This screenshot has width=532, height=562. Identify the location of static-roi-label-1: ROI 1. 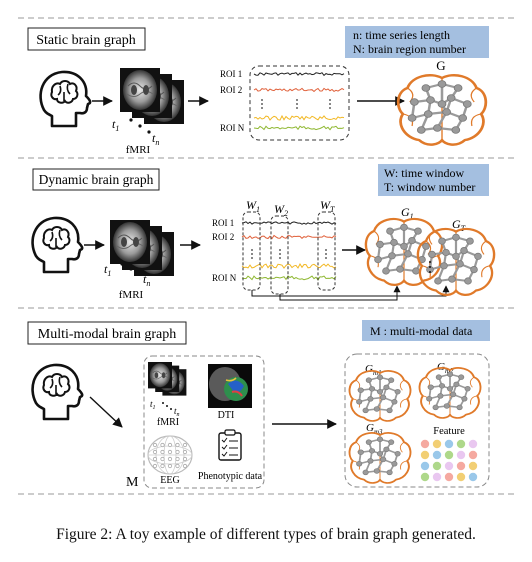
(231, 74).